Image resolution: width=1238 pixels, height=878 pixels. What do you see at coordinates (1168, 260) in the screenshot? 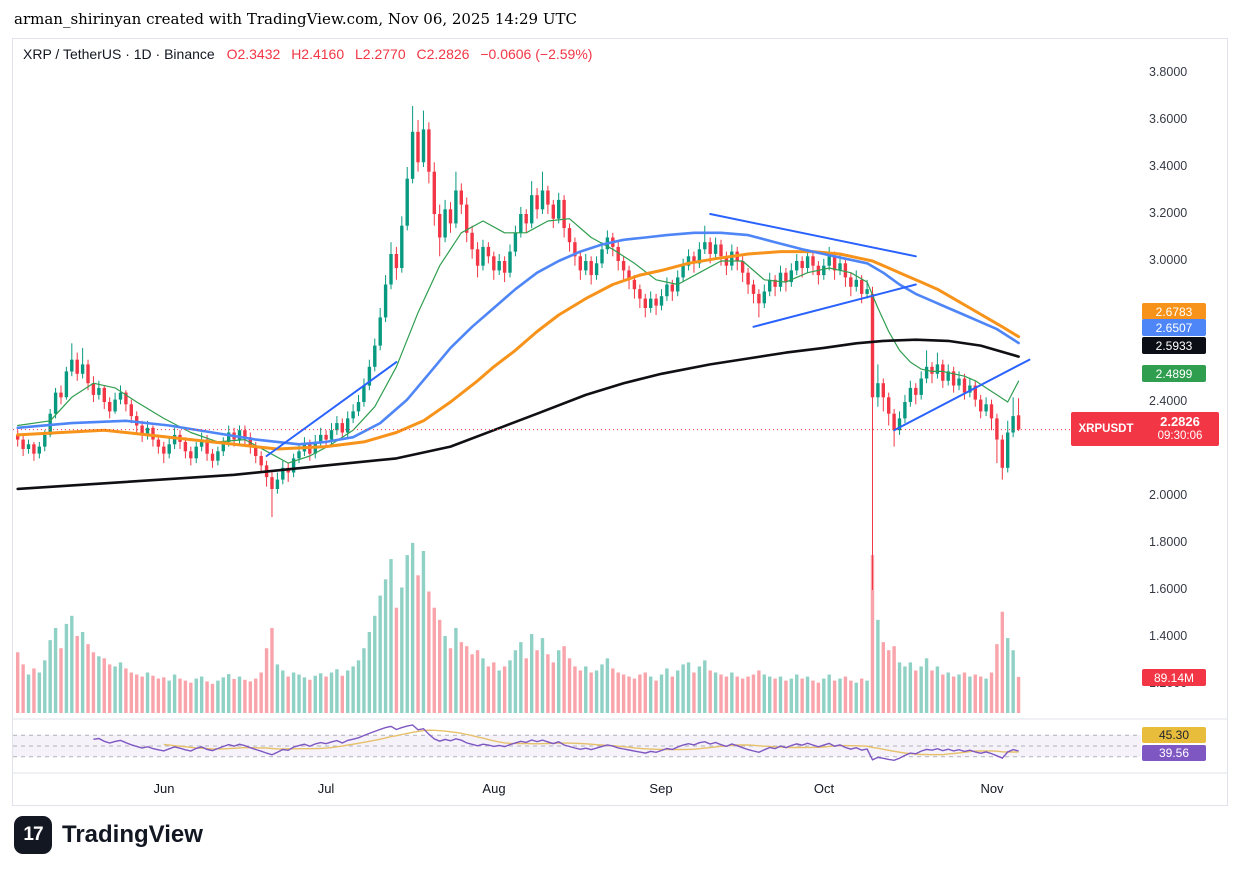
I see `price-axis-label: 3.0000` at bounding box center [1168, 260].